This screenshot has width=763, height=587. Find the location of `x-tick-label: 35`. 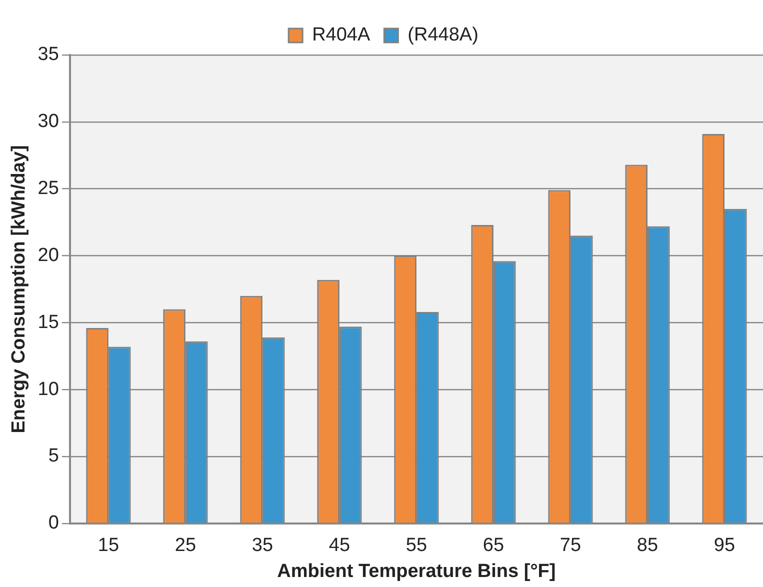

x-tick-label: 35 is located at coordinates (263, 545).